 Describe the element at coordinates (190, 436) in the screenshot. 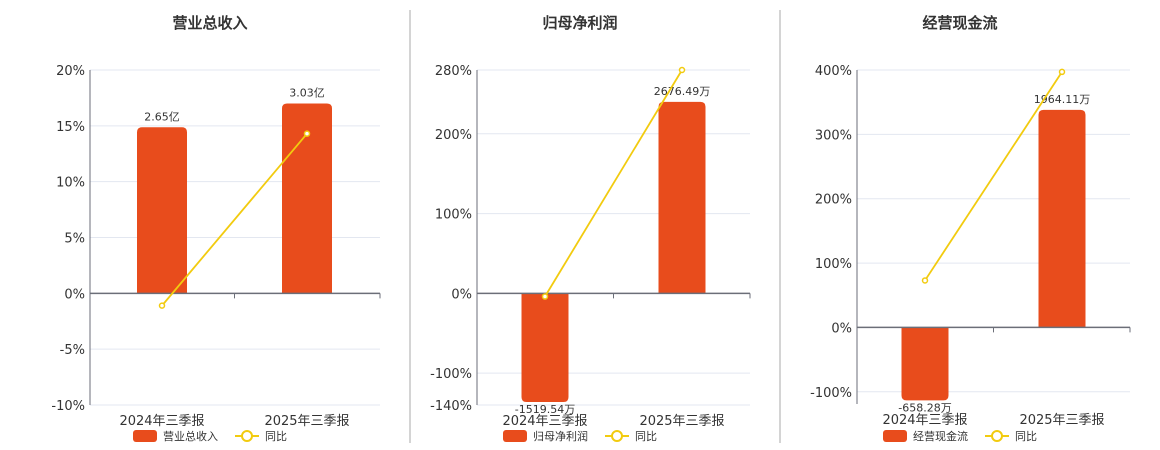

I see `legend-bar-label: 营业总收入` at that location.